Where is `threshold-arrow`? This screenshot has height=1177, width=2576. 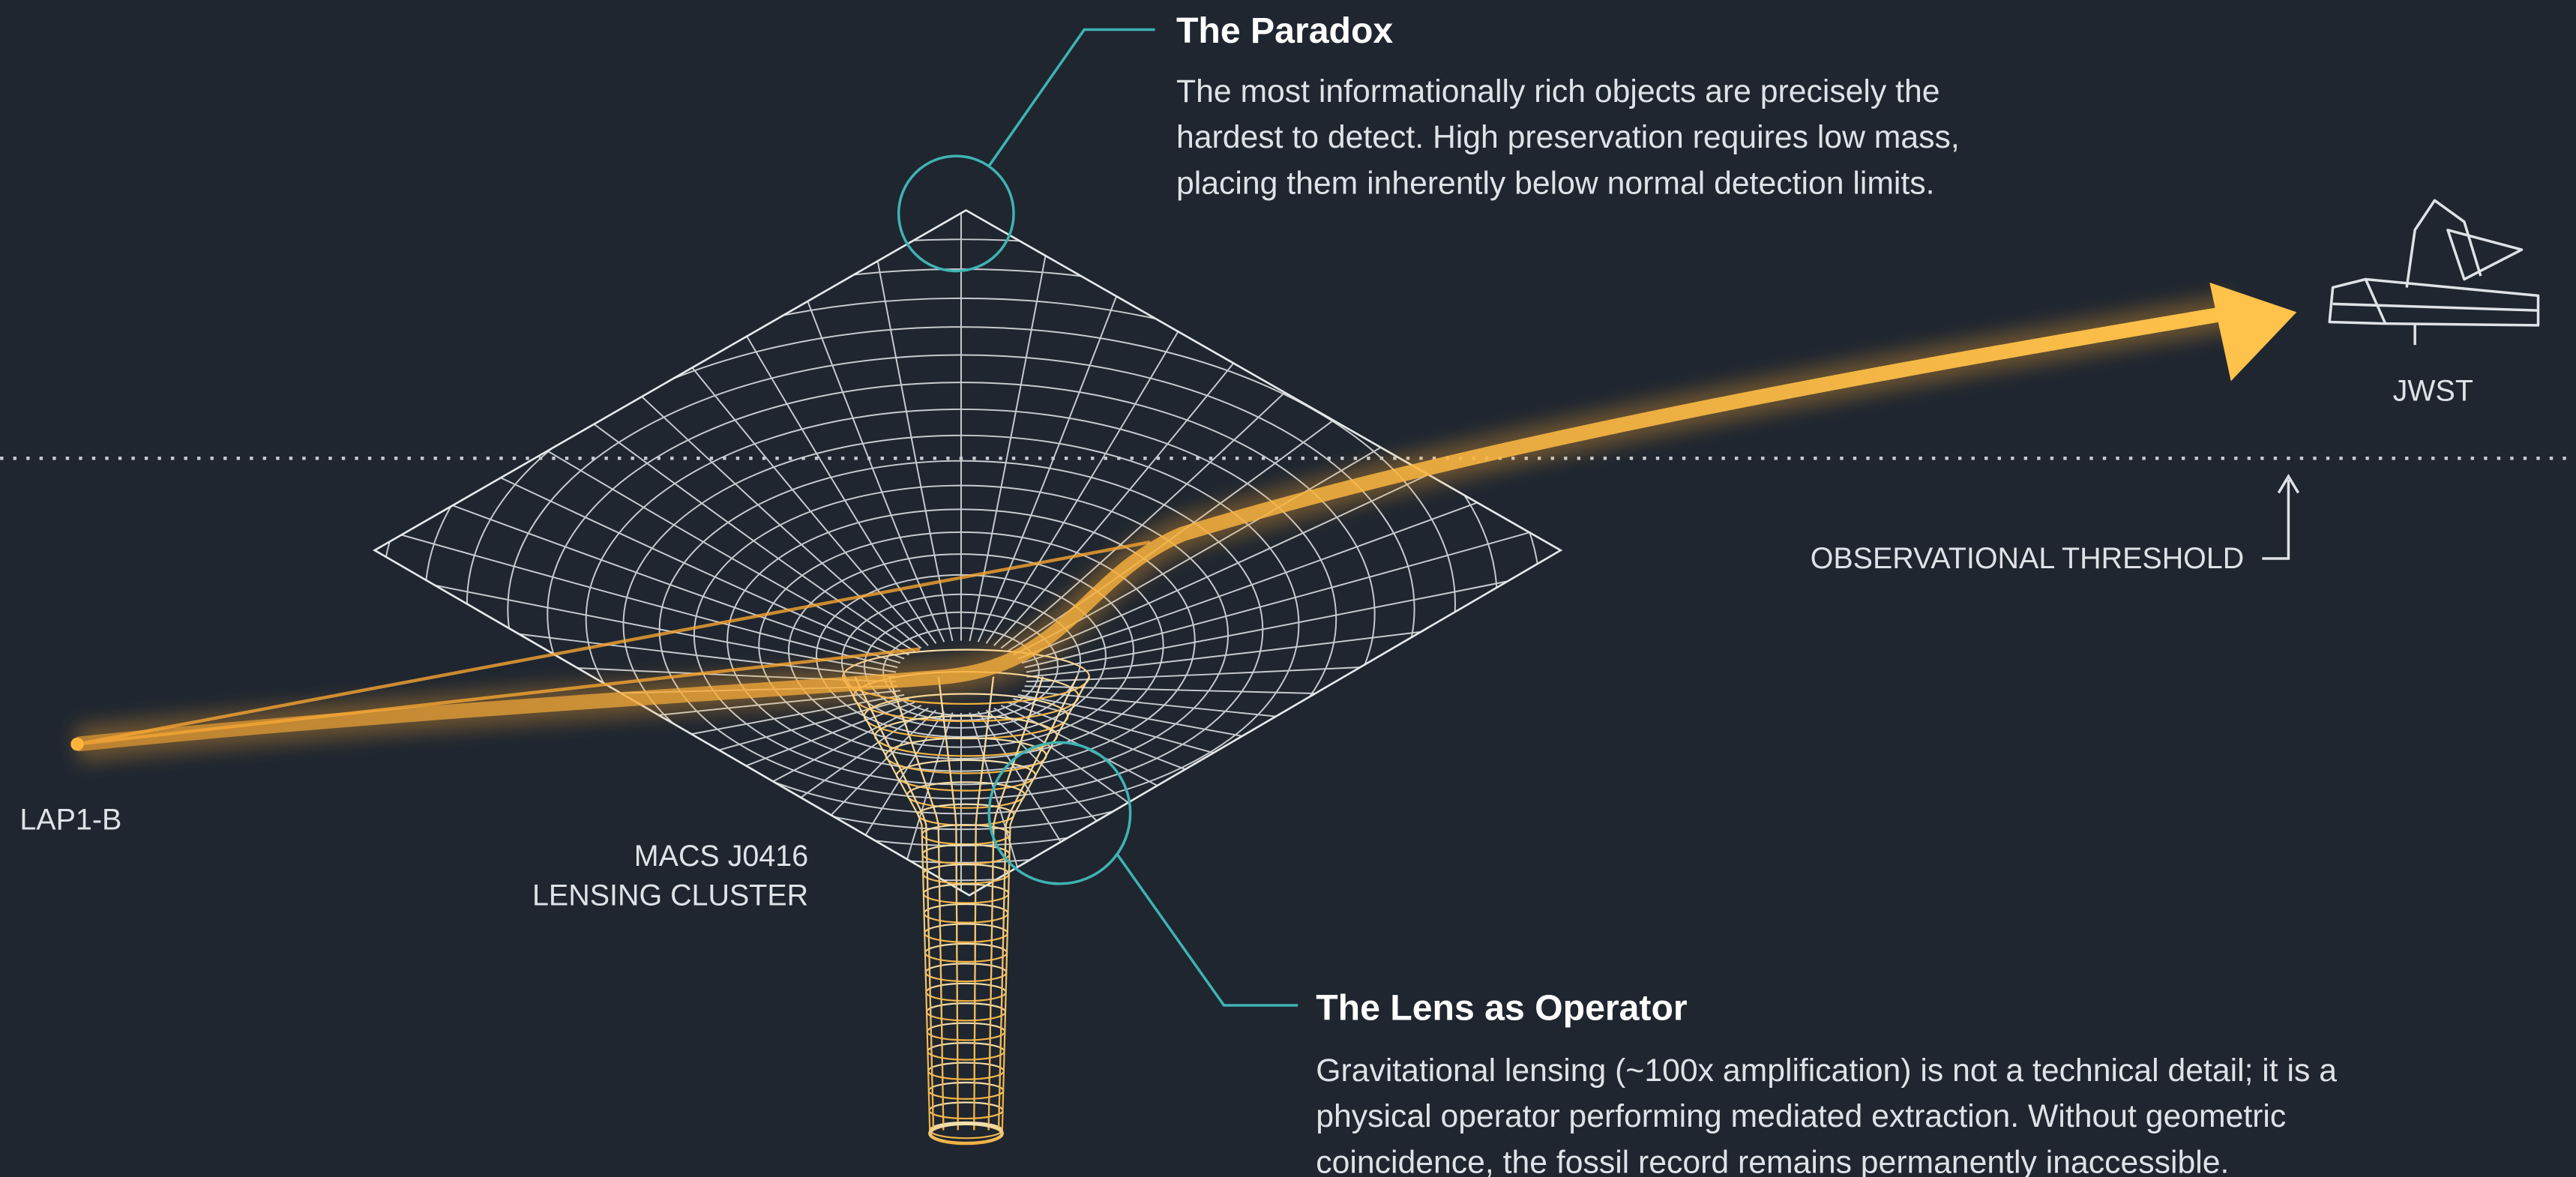 threshold-arrow is located at coordinates (2281, 517).